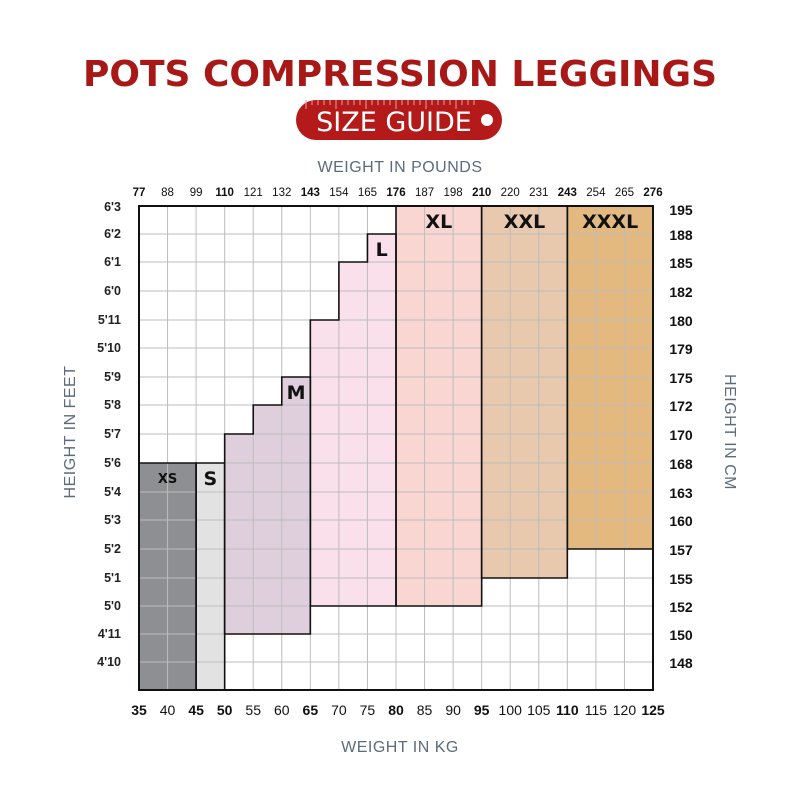 This screenshot has height=800, width=800. I want to click on cm-tick-label: 168, so click(681, 464).